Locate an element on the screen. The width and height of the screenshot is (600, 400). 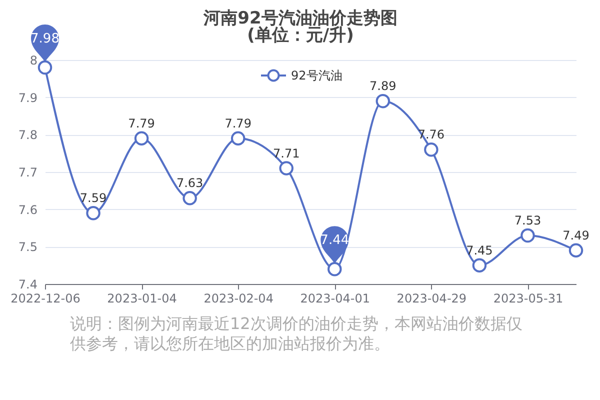
y-tick-label: 7.9 is located at coordinates (28, 97).